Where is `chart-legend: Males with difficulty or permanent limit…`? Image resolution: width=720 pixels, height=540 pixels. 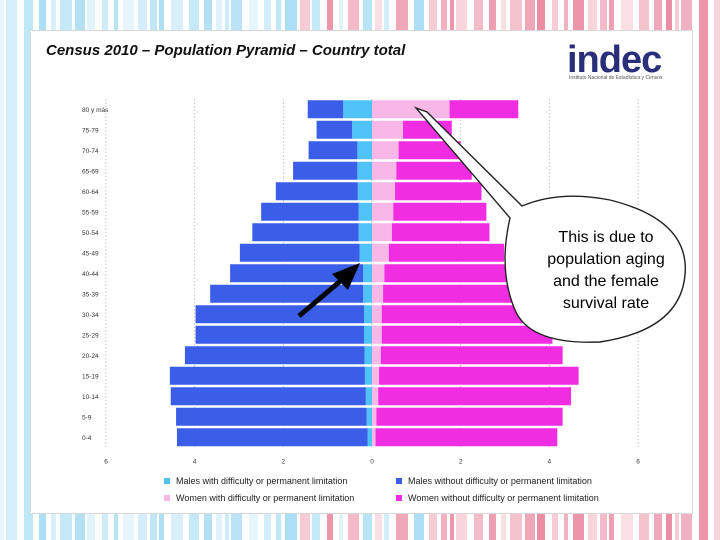
chart-legend: Males with difficulty or permanent limit… is located at coordinates (382, 489).